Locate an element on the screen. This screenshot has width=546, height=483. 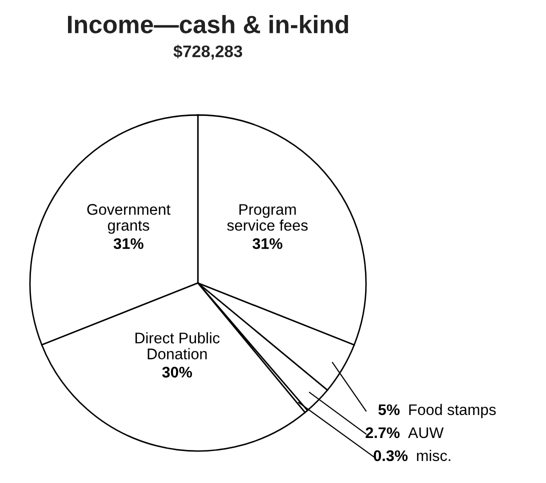
data-label: 0.3% is located at coordinates (391, 456).